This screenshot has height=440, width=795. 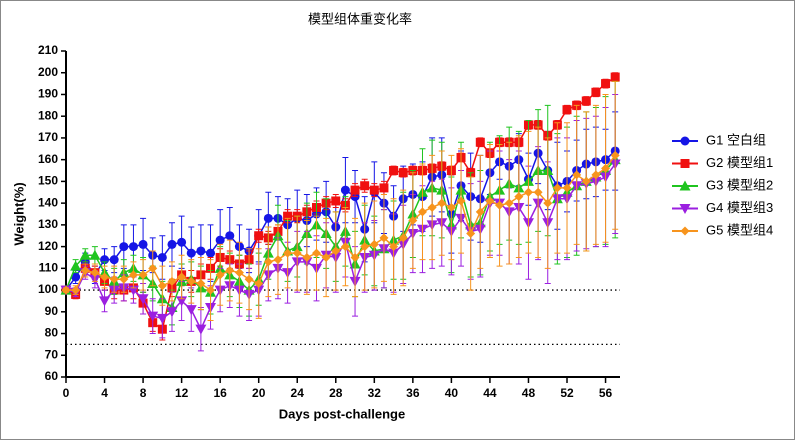 What do you see at coordinates (48, 137) in the screenshot?
I see `y-tick-label: 170` at bounding box center [48, 137].